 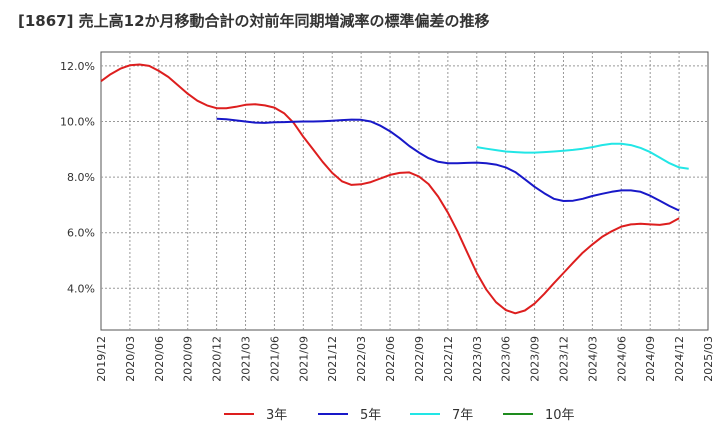 I want to click on x-tick-label: 2023/09, so click(x=535, y=359).